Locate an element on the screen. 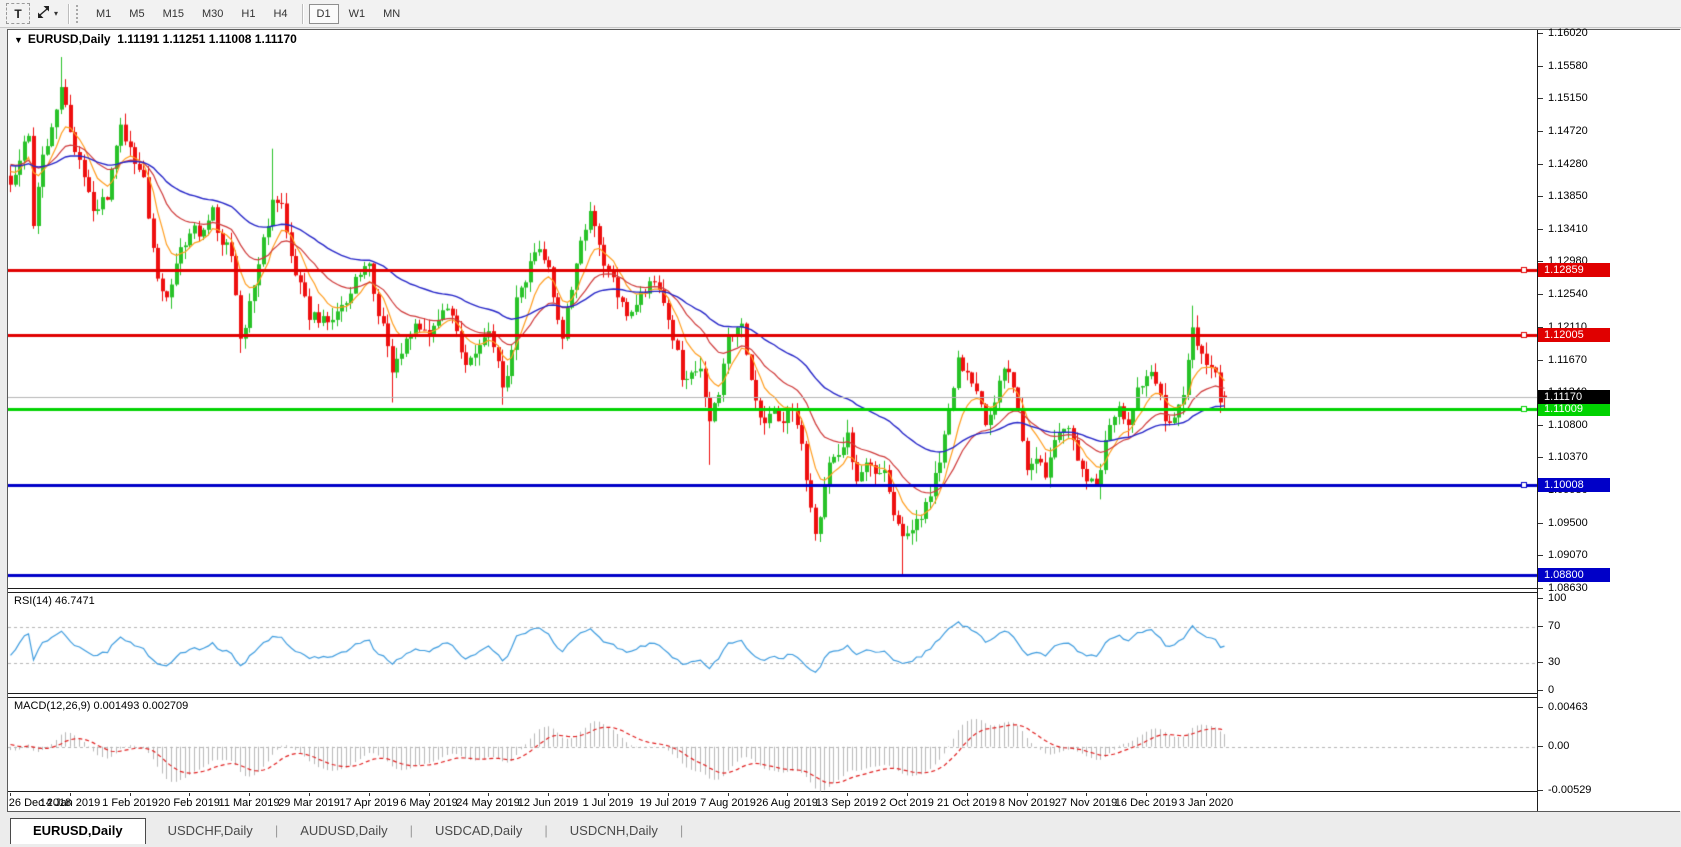  rsi-canvas is located at coordinates (772, 644).